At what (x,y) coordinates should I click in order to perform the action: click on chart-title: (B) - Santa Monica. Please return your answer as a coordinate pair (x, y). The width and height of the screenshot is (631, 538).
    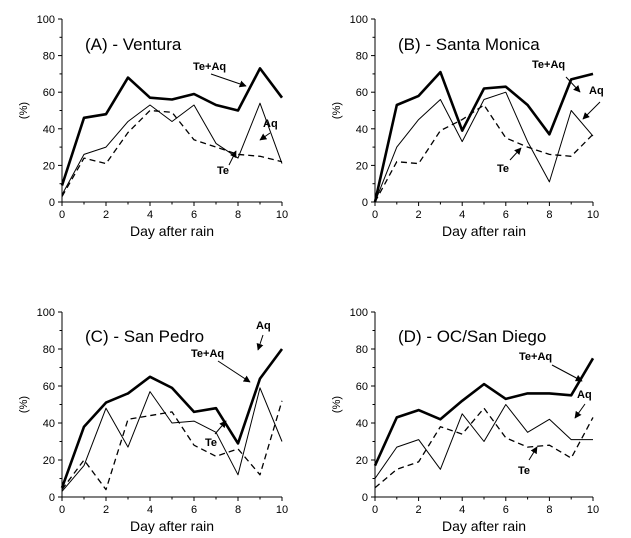
    Looking at the image, I should click on (469, 44).